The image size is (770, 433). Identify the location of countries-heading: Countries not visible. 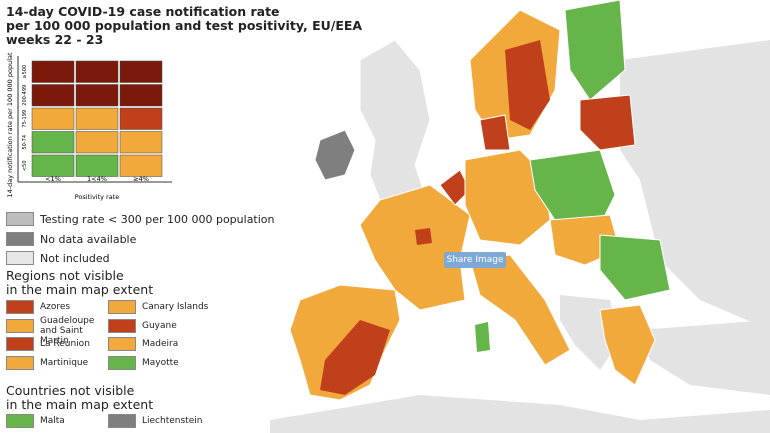
(70, 390).